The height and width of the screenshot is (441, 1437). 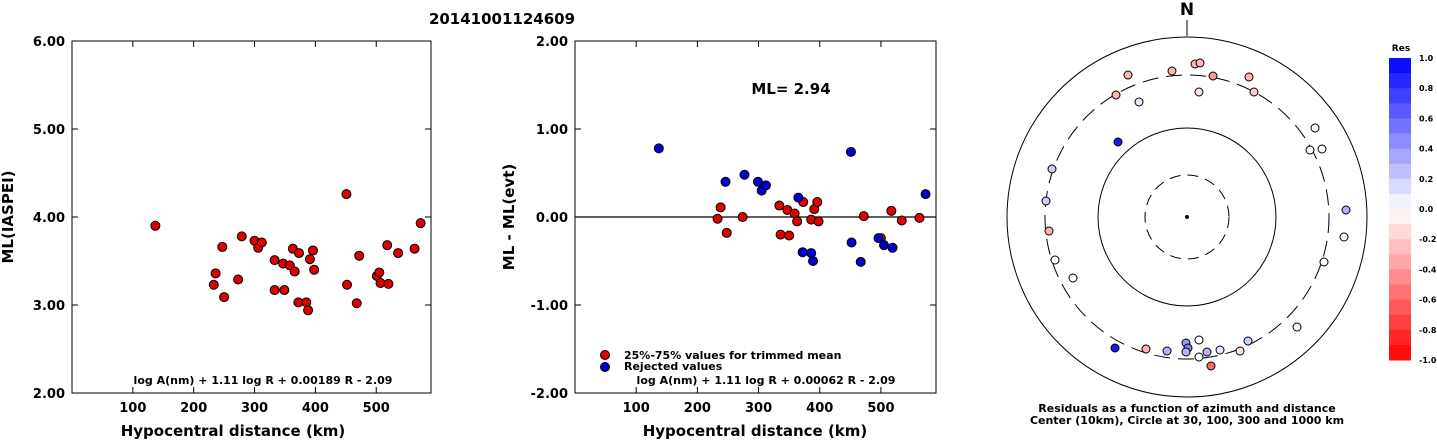 I want to click on x-tick-label: 300, so click(x=758, y=408).